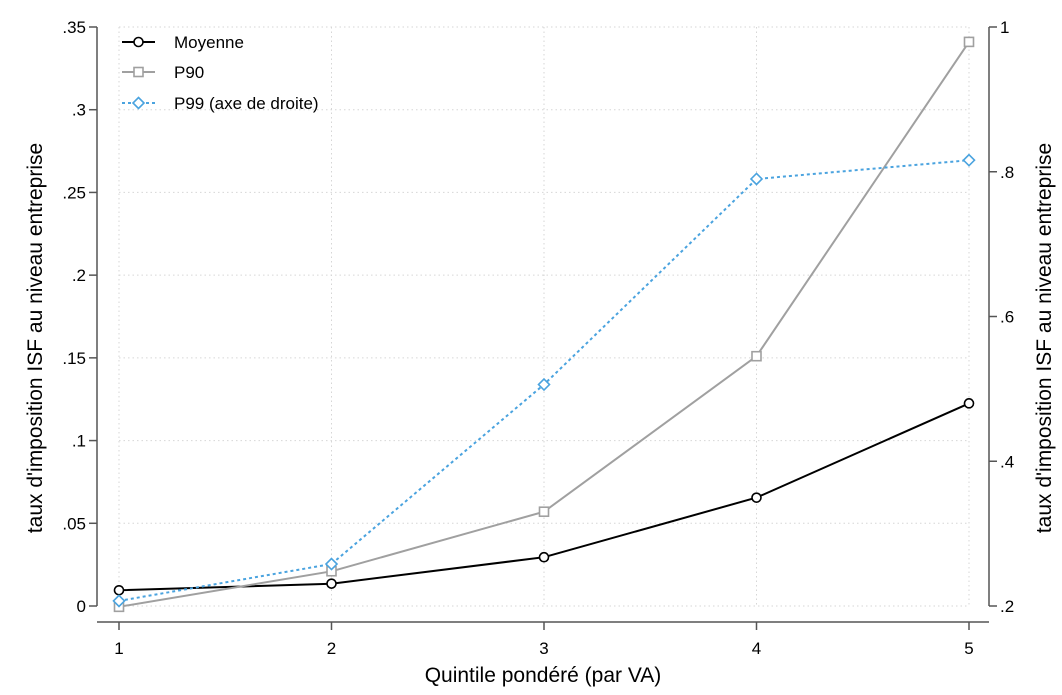 This screenshot has height=695, width=1062. What do you see at coordinates (138, 42) in the screenshot?
I see `legend-marker-moyenne` at bounding box center [138, 42].